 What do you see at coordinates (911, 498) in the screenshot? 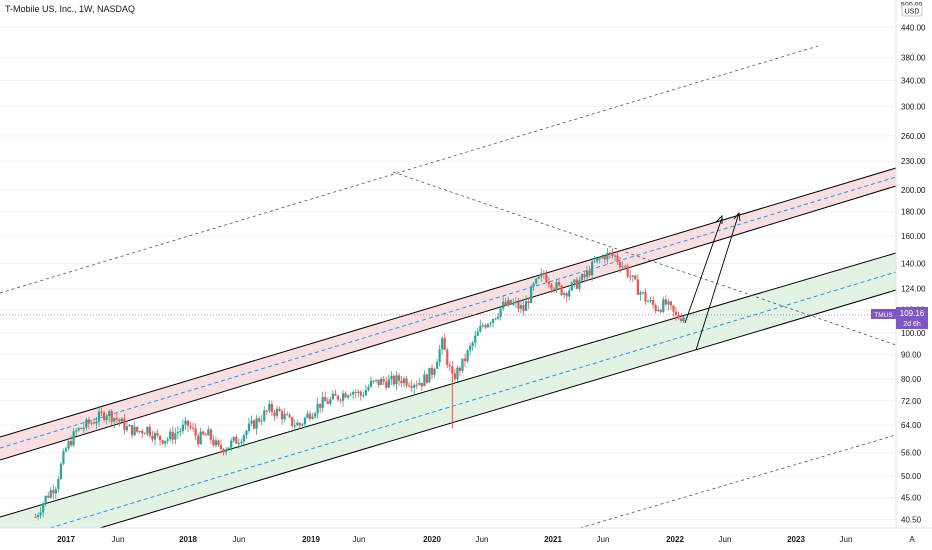
I see `price-tick-label: 45.00` at bounding box center [911, 498].